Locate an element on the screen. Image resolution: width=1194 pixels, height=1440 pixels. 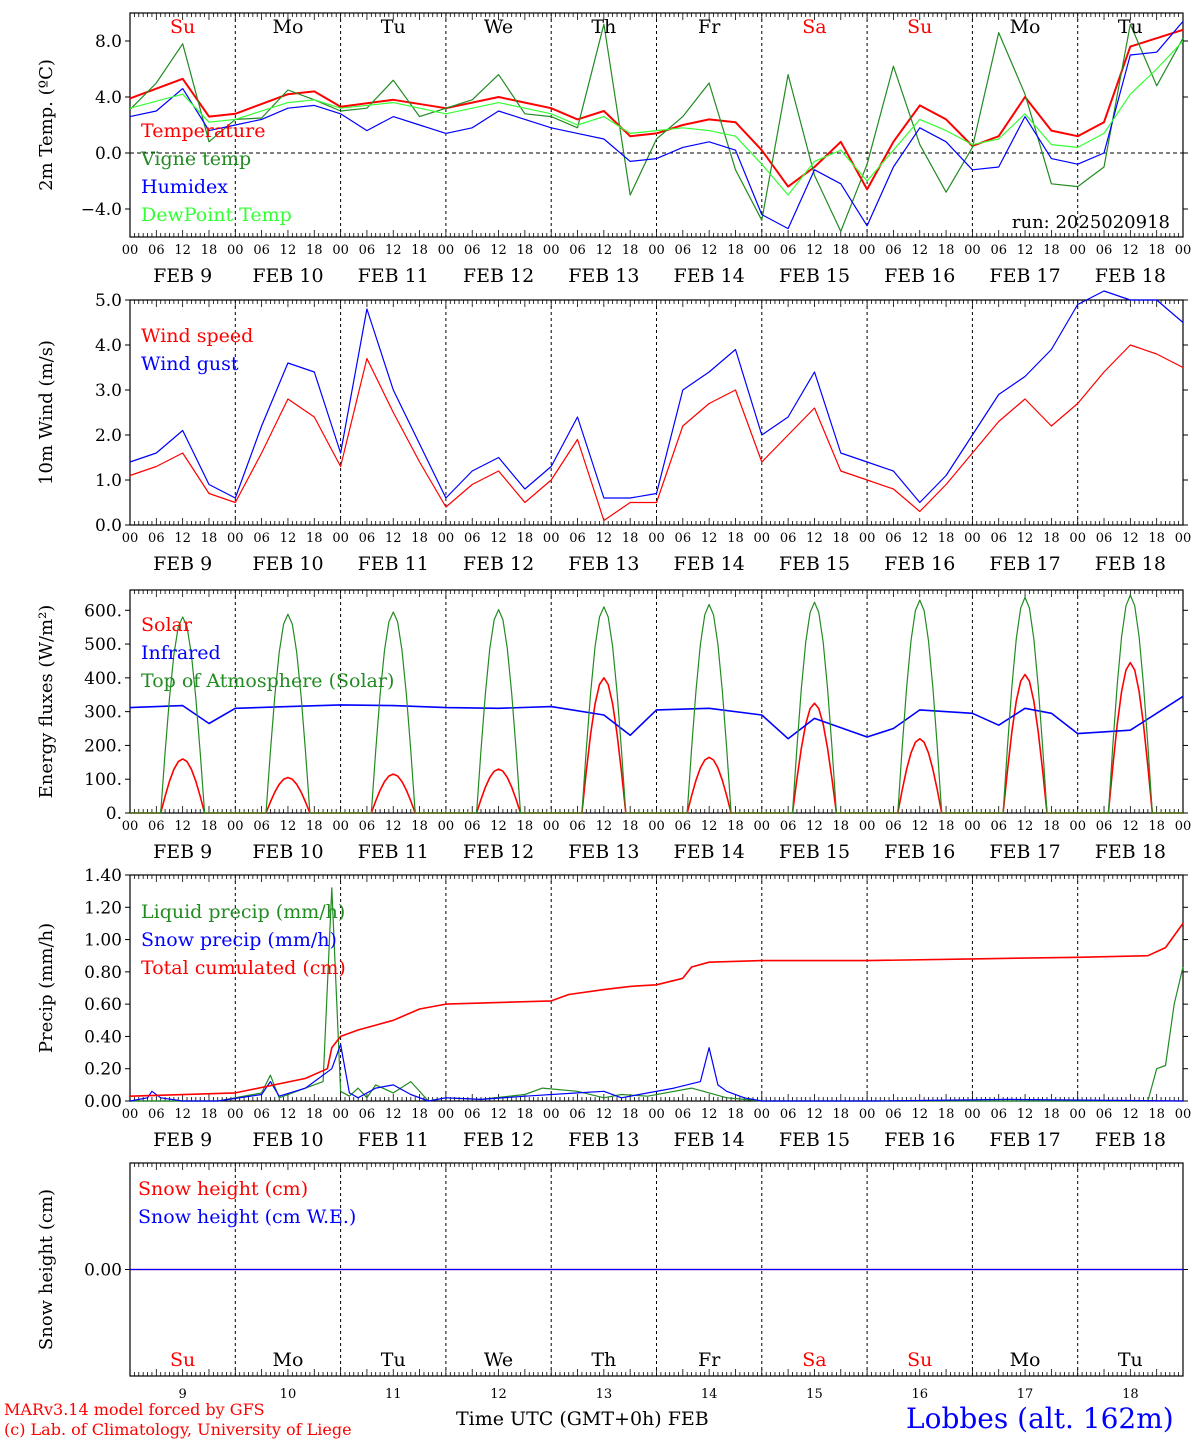
panel-frame is located at coordinates (656, 701).